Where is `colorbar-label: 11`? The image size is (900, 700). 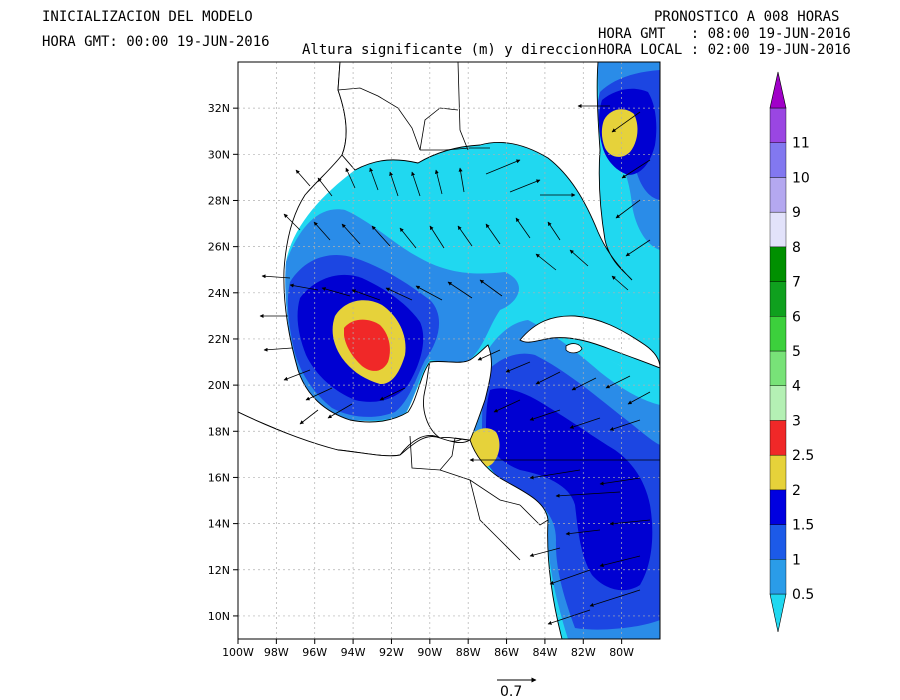
colorbar-label: 11 is located at coordinates (801, 144).